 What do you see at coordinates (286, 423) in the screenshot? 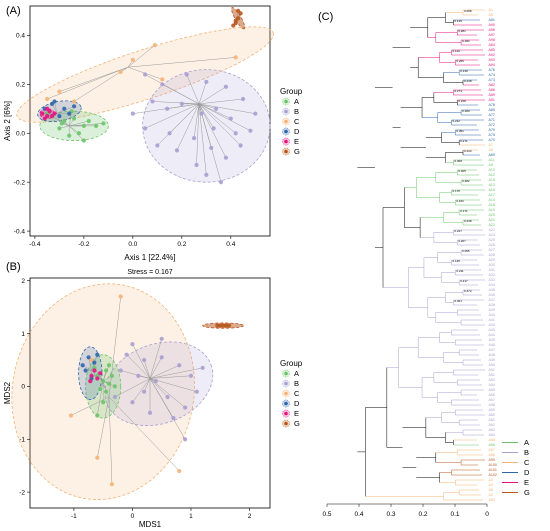
I see `nmds-legend-dot-G` at bounding box center [286, 423].